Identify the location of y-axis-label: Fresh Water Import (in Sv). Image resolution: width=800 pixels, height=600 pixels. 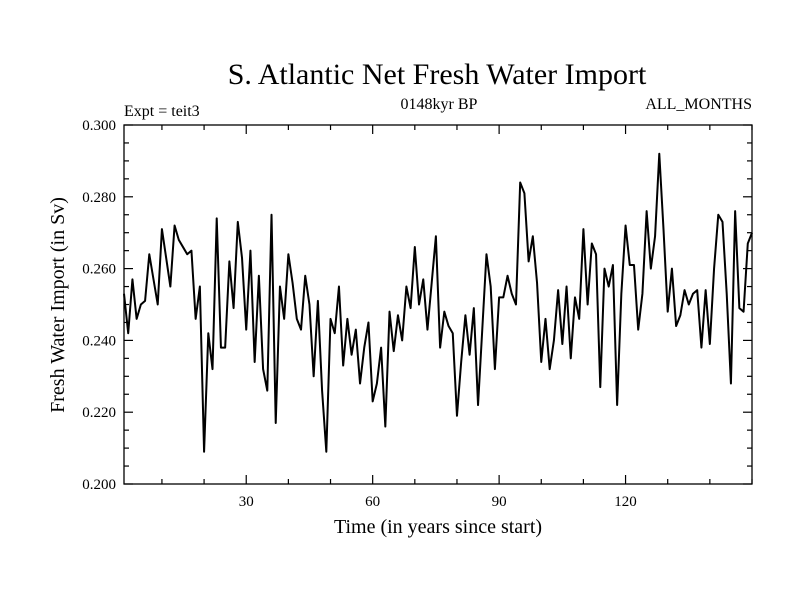
(58, 305).